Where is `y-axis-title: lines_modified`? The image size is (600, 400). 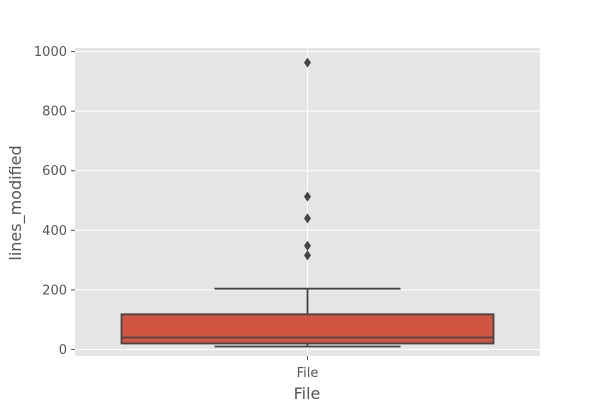
y-axis-title: lines_modified is located at coordinates (16, 202).